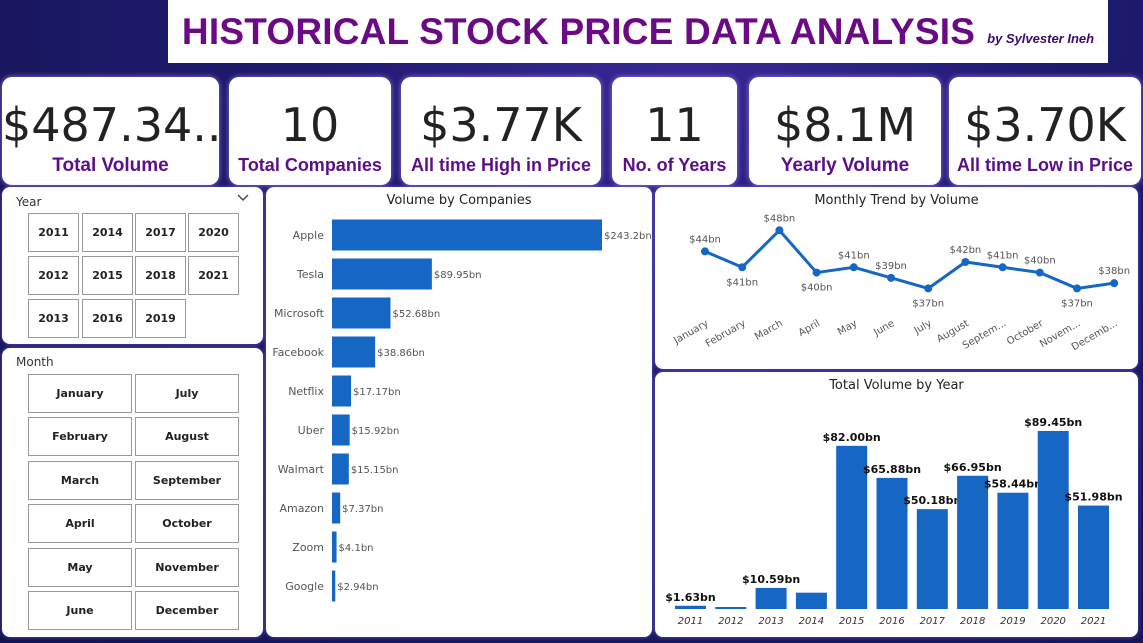  What do you see at coordinates (628, 236) in the screenshot?
I see `company-value-label: $243.2bn` at bounding box center [628, 236].